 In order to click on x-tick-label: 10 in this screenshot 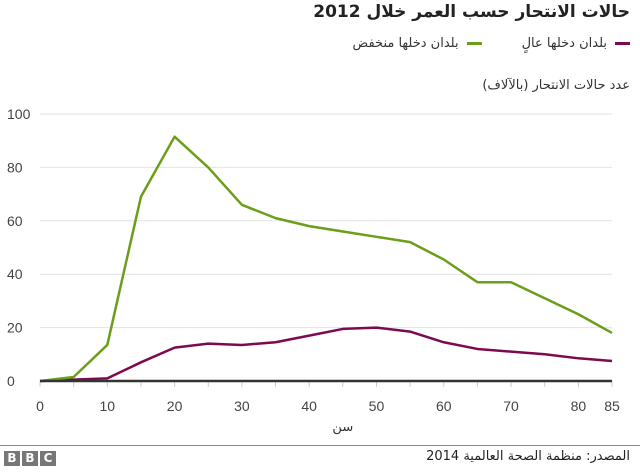, I will do `click(108, 406)`.